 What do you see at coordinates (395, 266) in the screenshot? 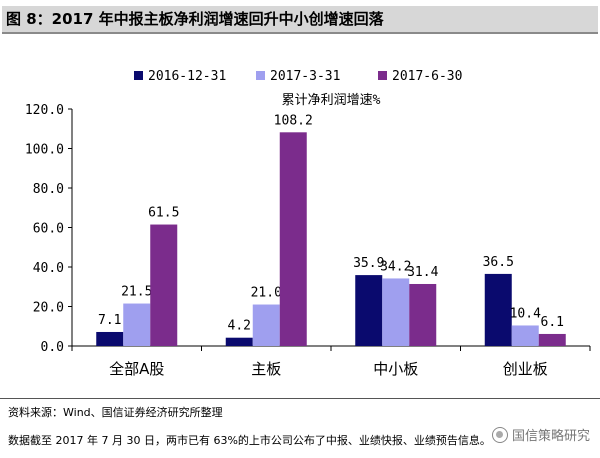
I see `data-label-2-1: 34.2` at bounding box center [395, 266].